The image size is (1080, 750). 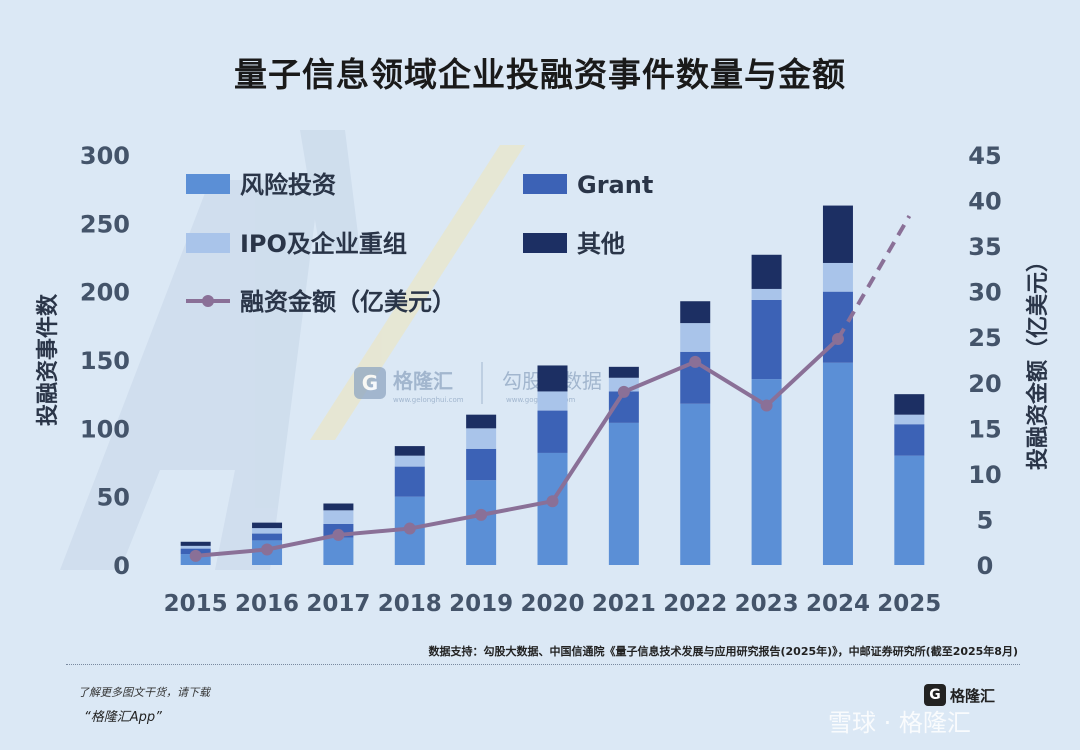 I want to click on legend-swatch-vc, so click(x=208, y=184).